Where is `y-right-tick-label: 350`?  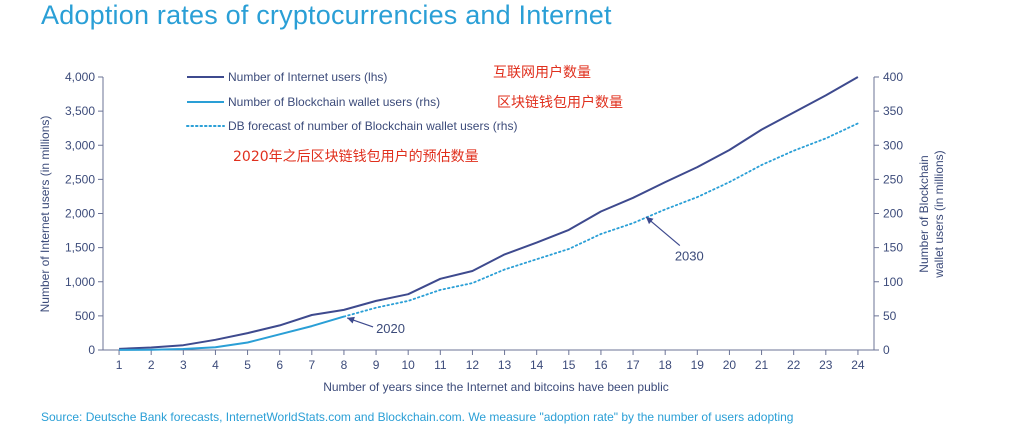 y-right-tick-label: 350 is located at coordinates (893, 111).